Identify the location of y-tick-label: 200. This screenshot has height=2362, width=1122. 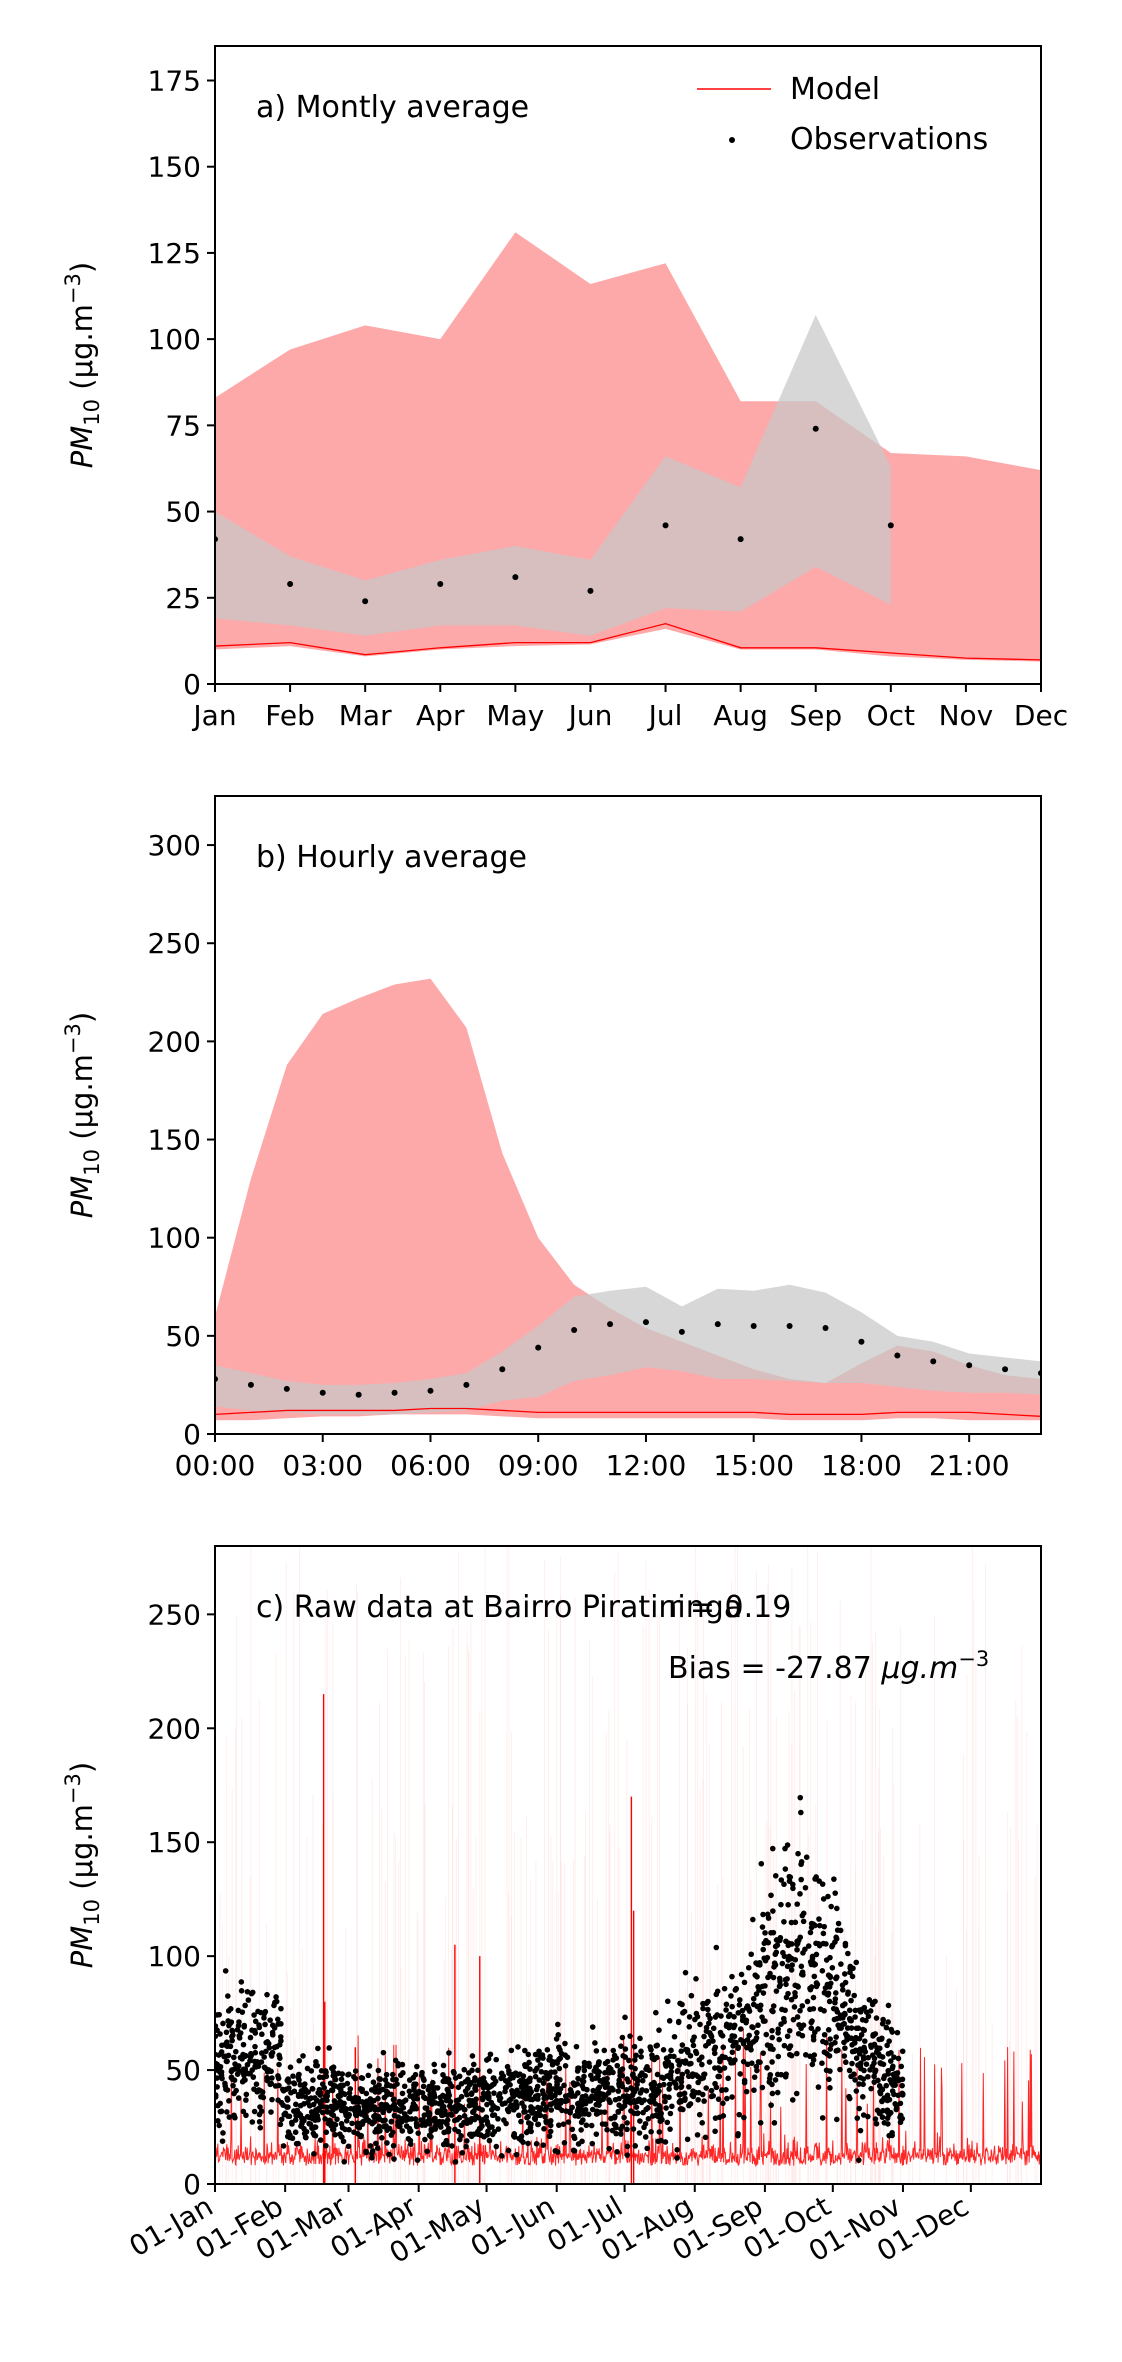
(174, 1728).